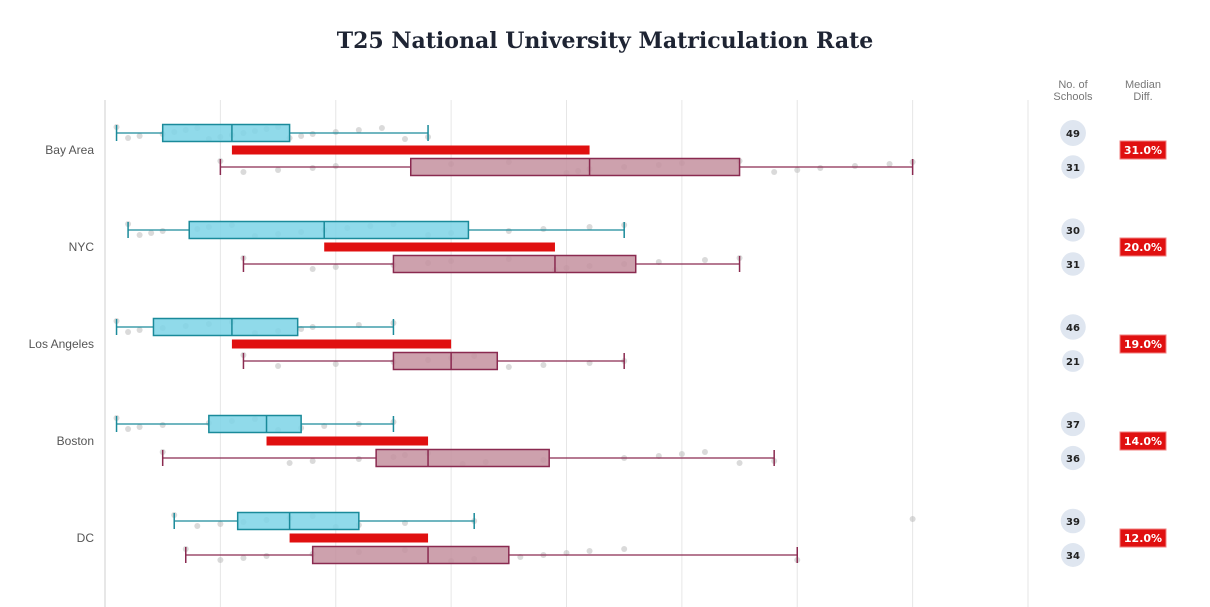  Describe the element at coordinates (82, 247) in the screenshot. I see `region-label: NYC` at that location.